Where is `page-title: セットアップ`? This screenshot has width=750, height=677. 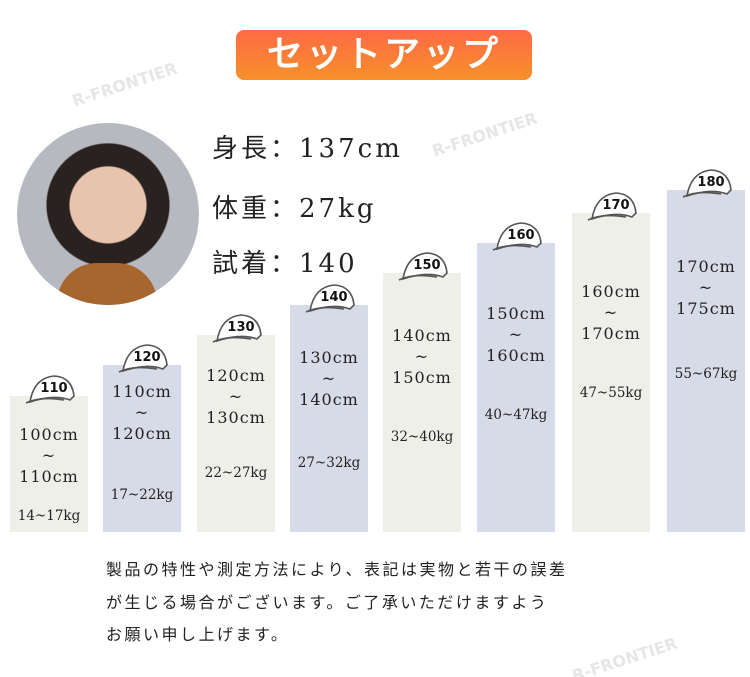 page-title: セットアップ is located at coordinates (384, 55).